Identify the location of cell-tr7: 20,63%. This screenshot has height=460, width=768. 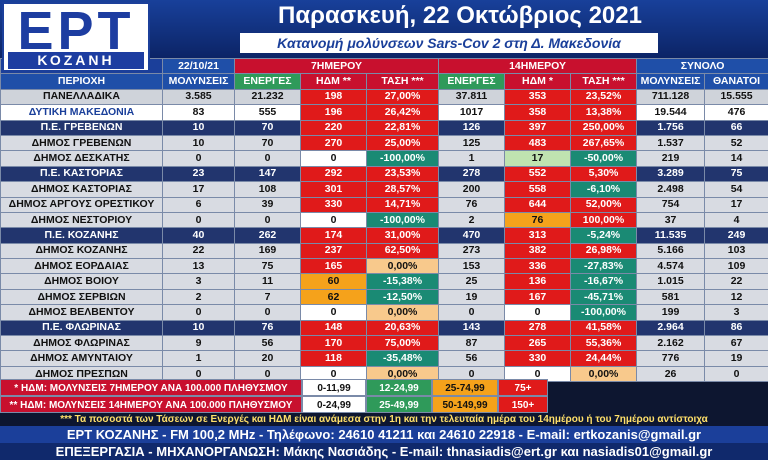
(402, 328).